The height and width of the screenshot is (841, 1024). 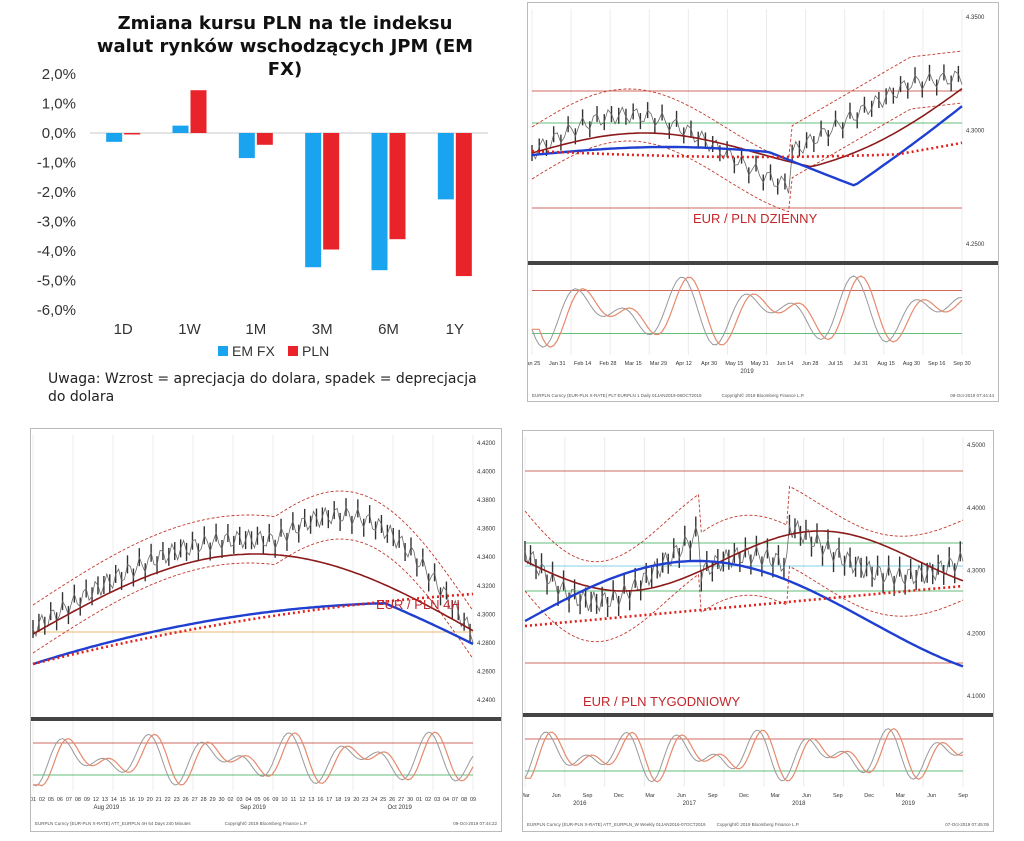 I want to click on y-tick-label: 4.3200, so click(x=486, y=587).